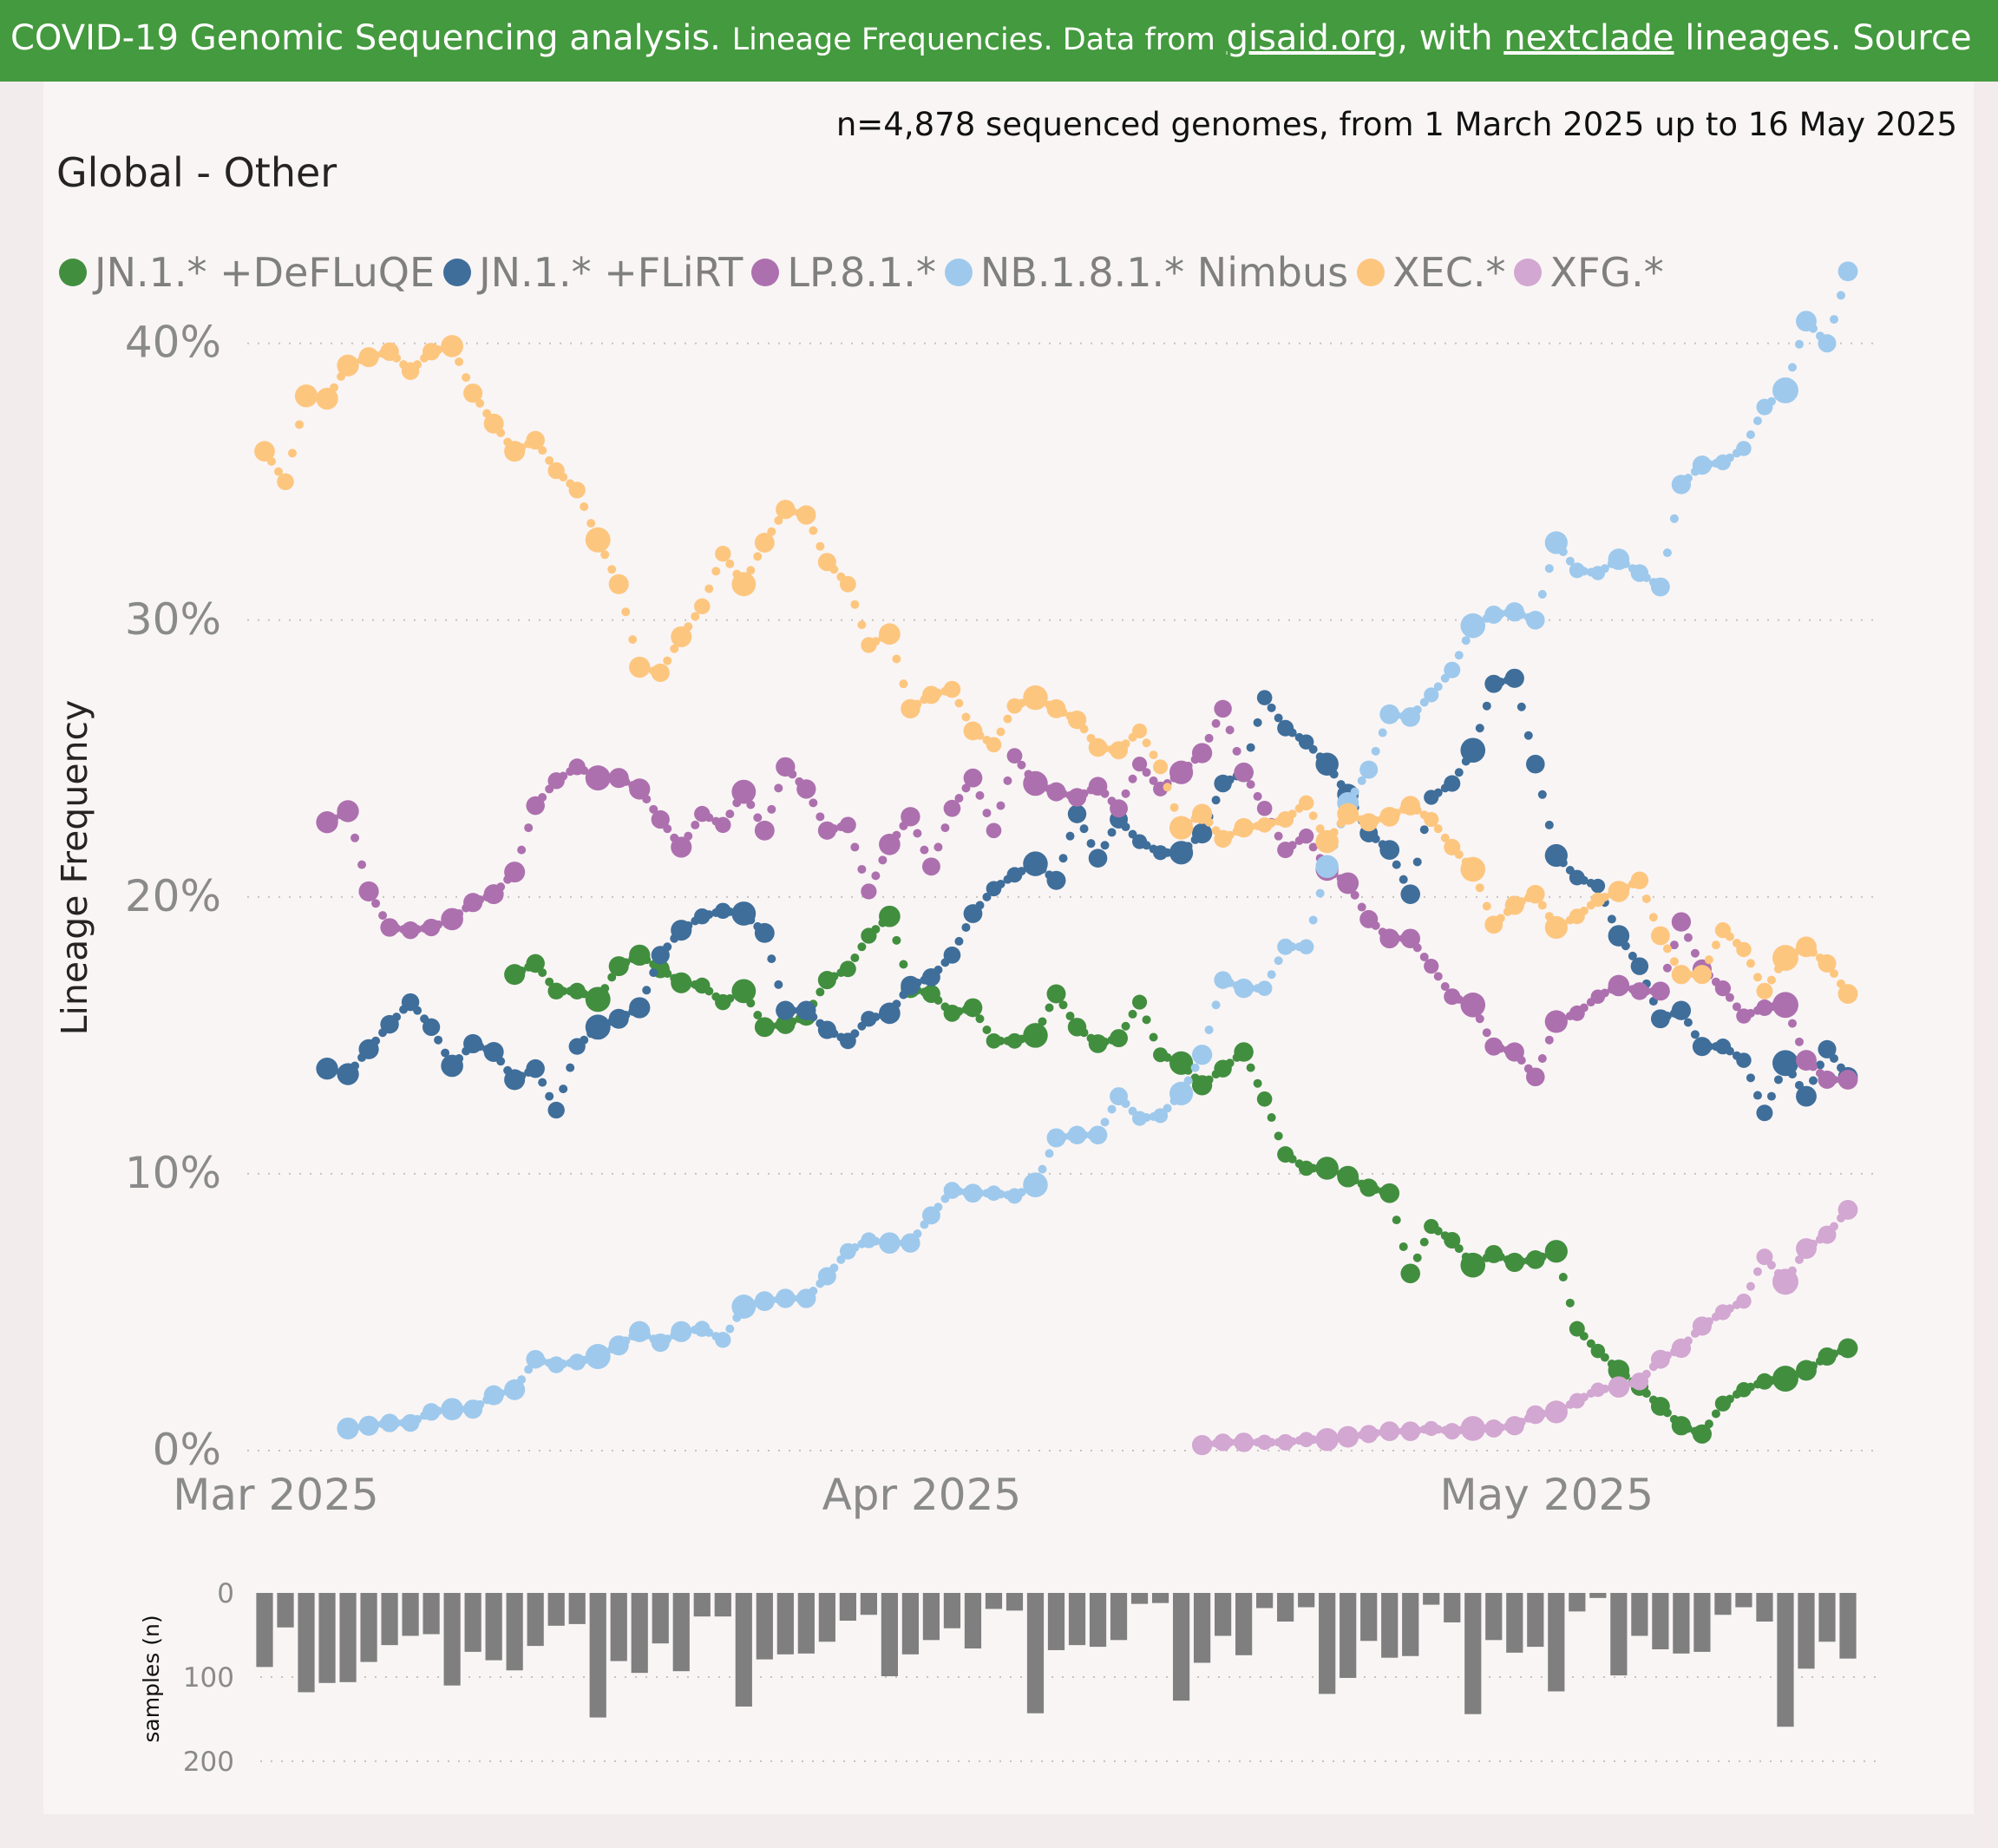 The width and height of the screenshot is (1998, 1848). Describe the element at coordinates (1431, 272) in the screenshot. I see `legend-item-xec: XEC.*` at that location.